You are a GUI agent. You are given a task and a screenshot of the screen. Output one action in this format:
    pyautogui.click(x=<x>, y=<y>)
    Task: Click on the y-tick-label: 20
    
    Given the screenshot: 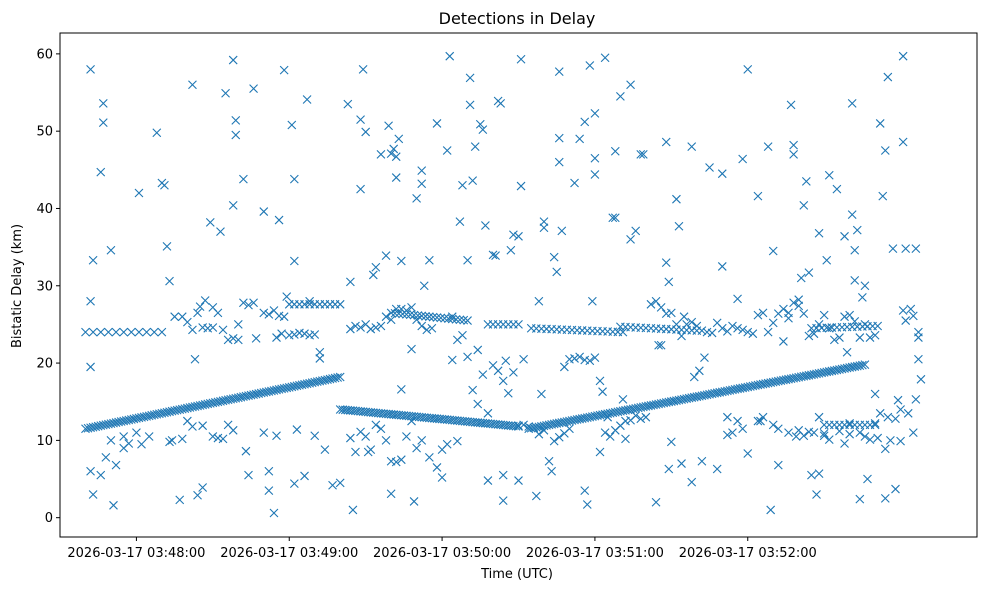 What is the action you would take?
    pyautogui.click(x=44, y=364)
    